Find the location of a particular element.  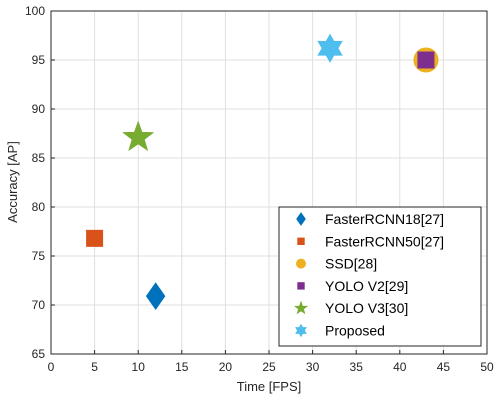

legend-label-fasterrcnn50-27: FasterRCNN50[27] is located at coordinates (384, 241).